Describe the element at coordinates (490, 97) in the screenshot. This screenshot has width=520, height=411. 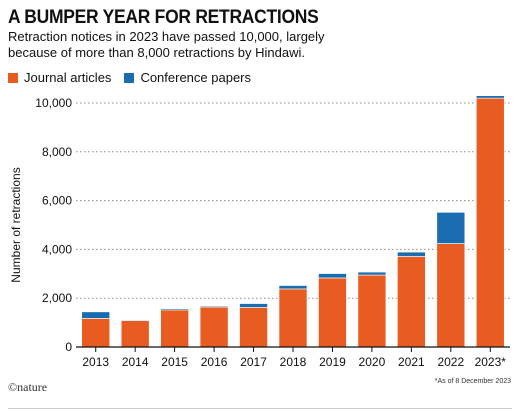
I see `bar-conference-2023` at that location.